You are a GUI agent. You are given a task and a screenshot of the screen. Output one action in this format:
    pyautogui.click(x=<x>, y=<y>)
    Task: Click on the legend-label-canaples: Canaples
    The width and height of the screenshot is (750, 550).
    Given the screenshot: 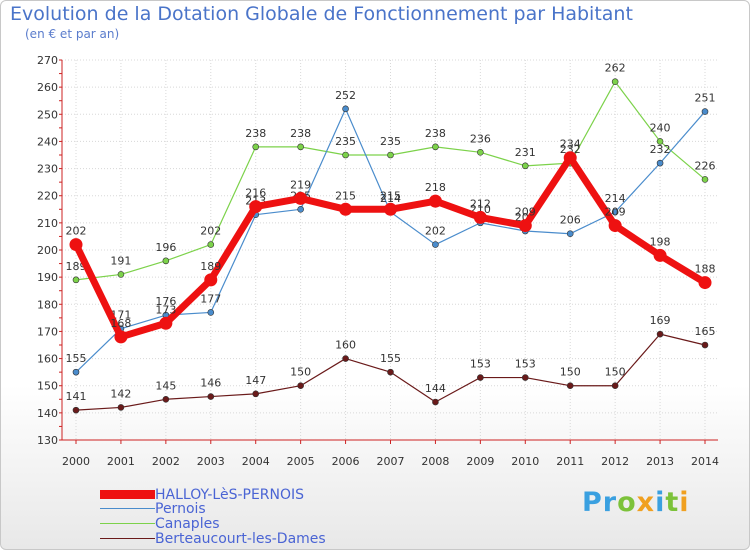 What is the action you would take?
    pyautogui.click(x=187, y=523)
    